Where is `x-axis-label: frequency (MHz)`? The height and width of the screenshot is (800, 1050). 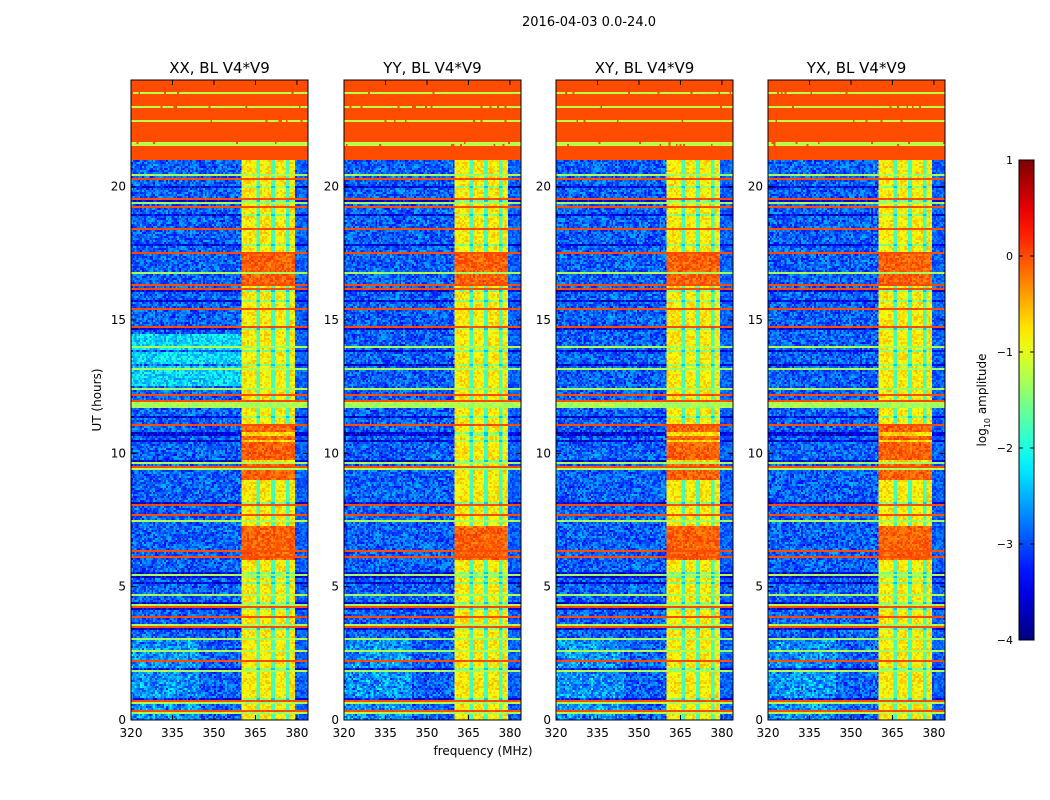 x-axis-label: frequency (MHz) is located at coordinates (482, 751).